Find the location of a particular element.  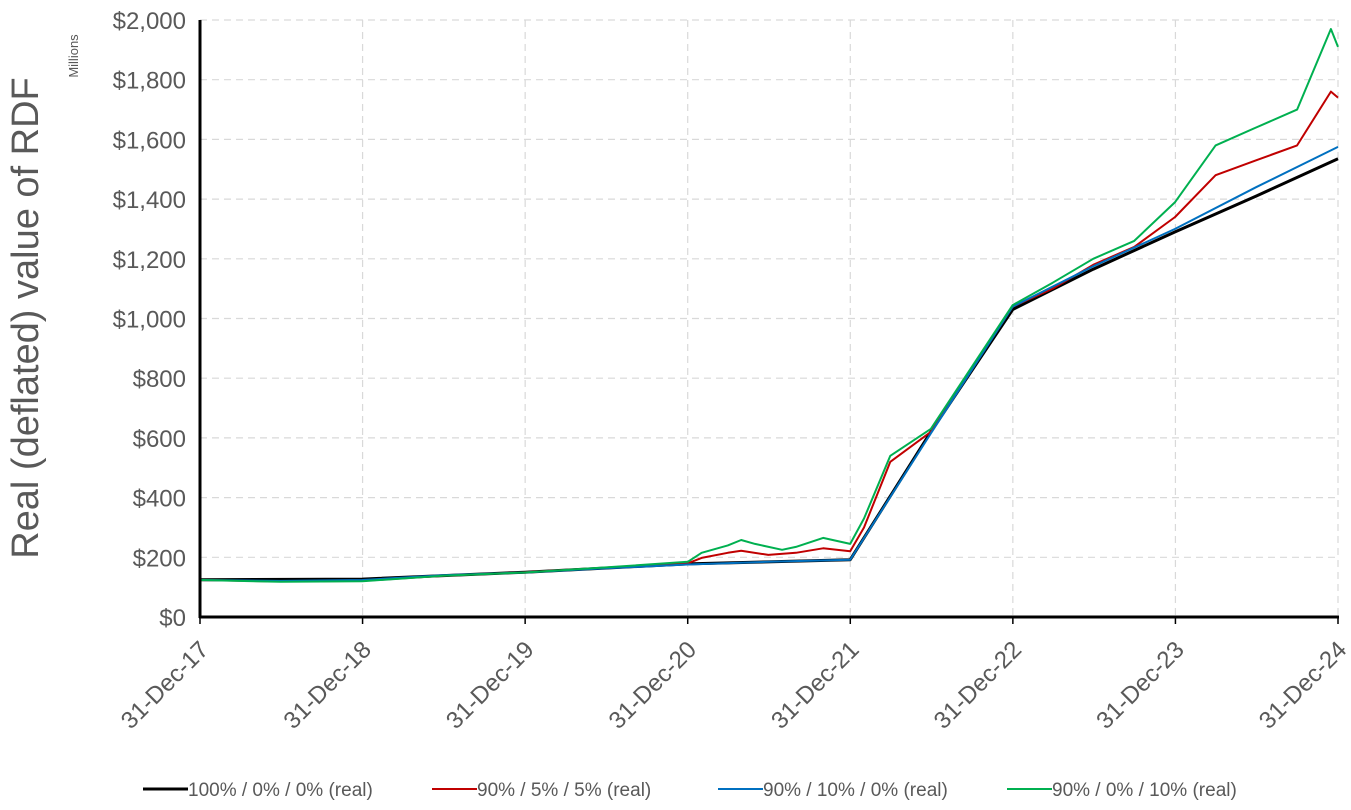

x-tick-label: 31-Dec-21 is located at coordinates (815, 685).